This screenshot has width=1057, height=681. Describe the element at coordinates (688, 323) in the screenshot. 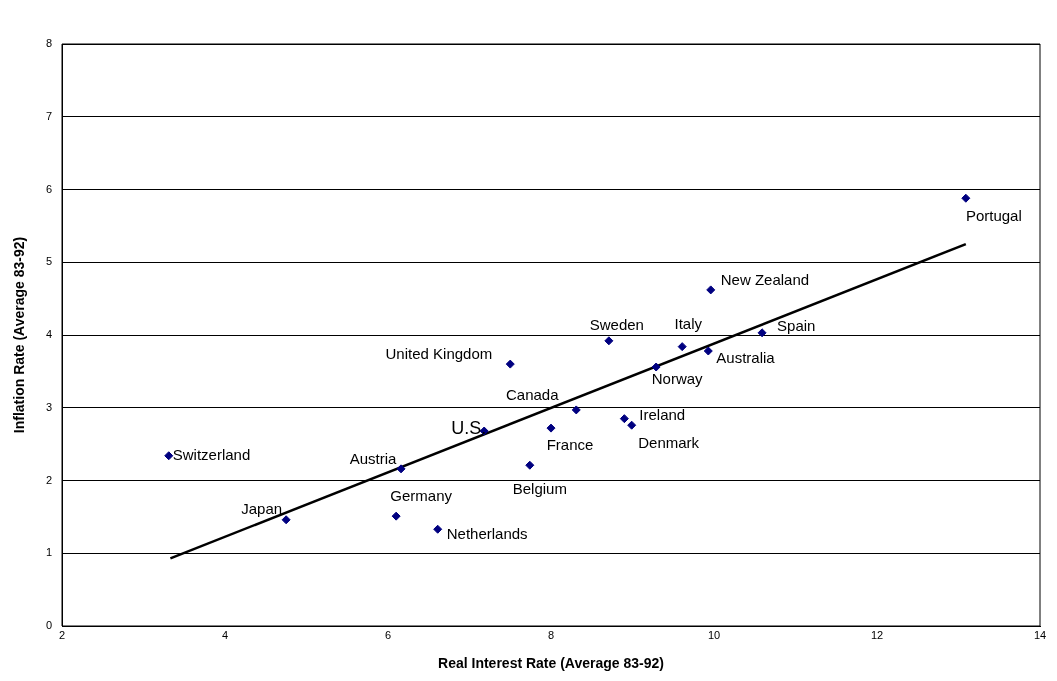

I see `annotation: Italy` at that location.